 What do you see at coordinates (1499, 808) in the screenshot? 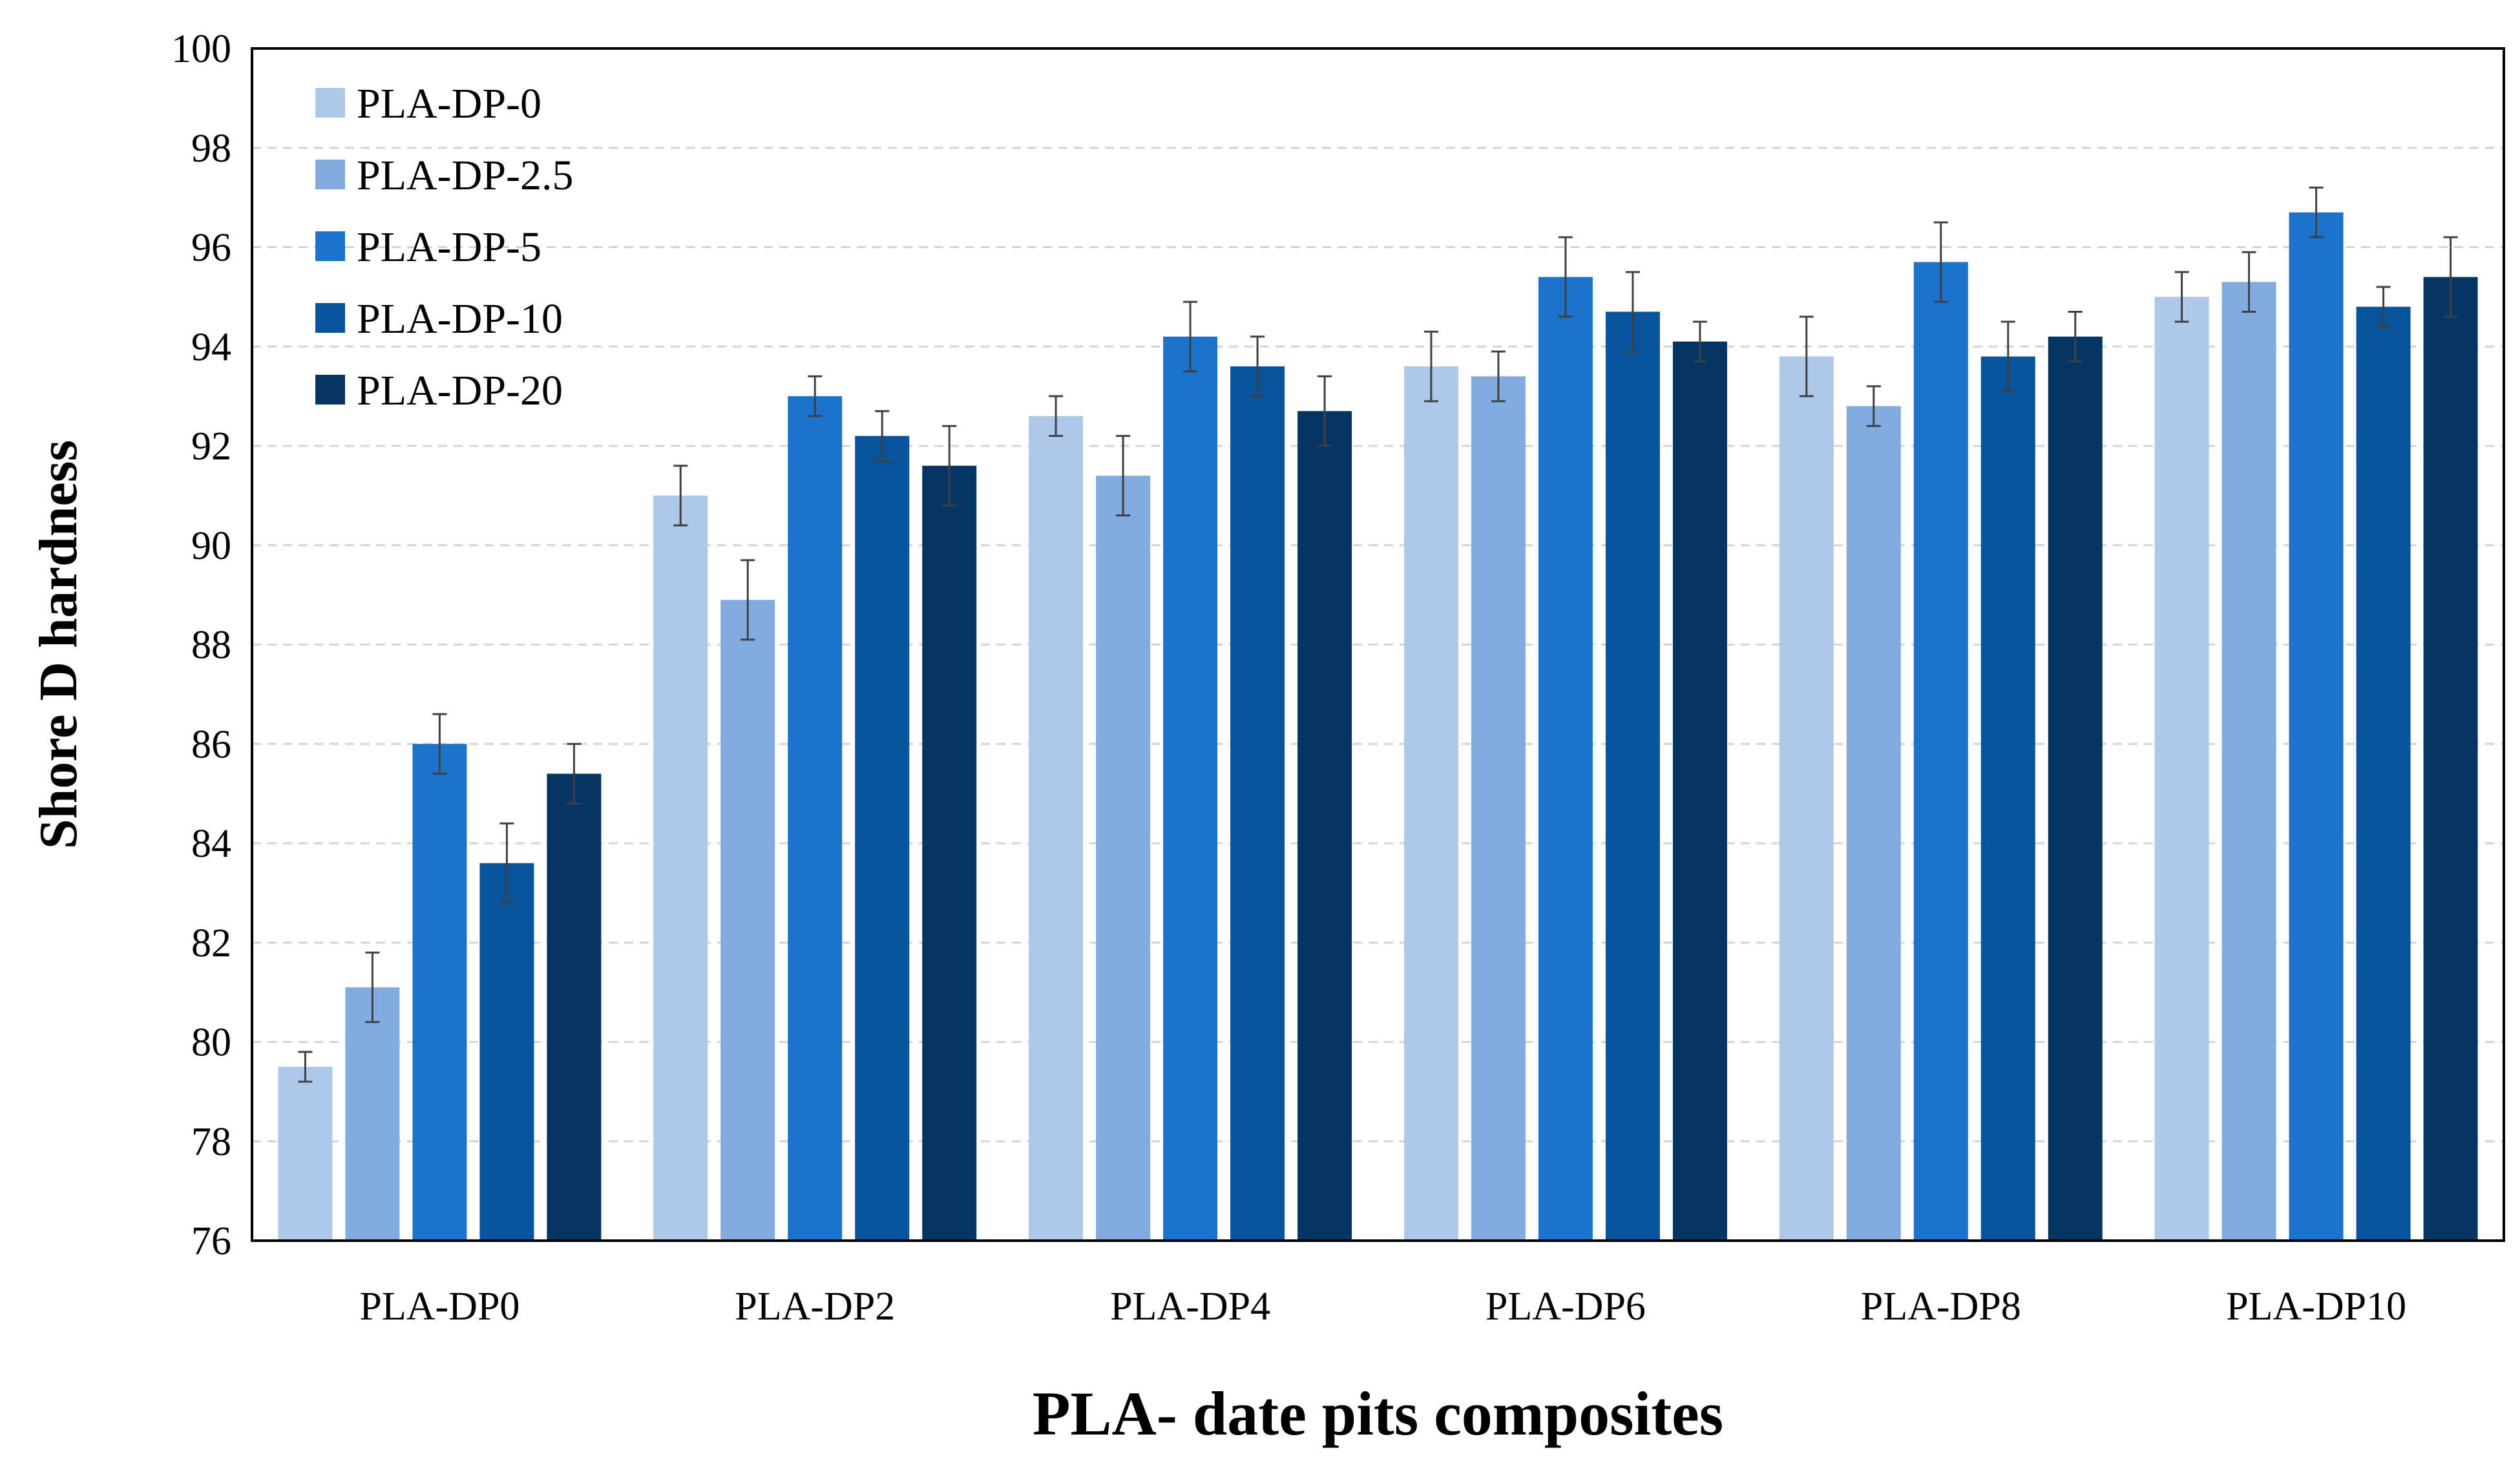
I see `bar-pla-dp-2.5-pla-dp6` at bounding box center [1499, 808].